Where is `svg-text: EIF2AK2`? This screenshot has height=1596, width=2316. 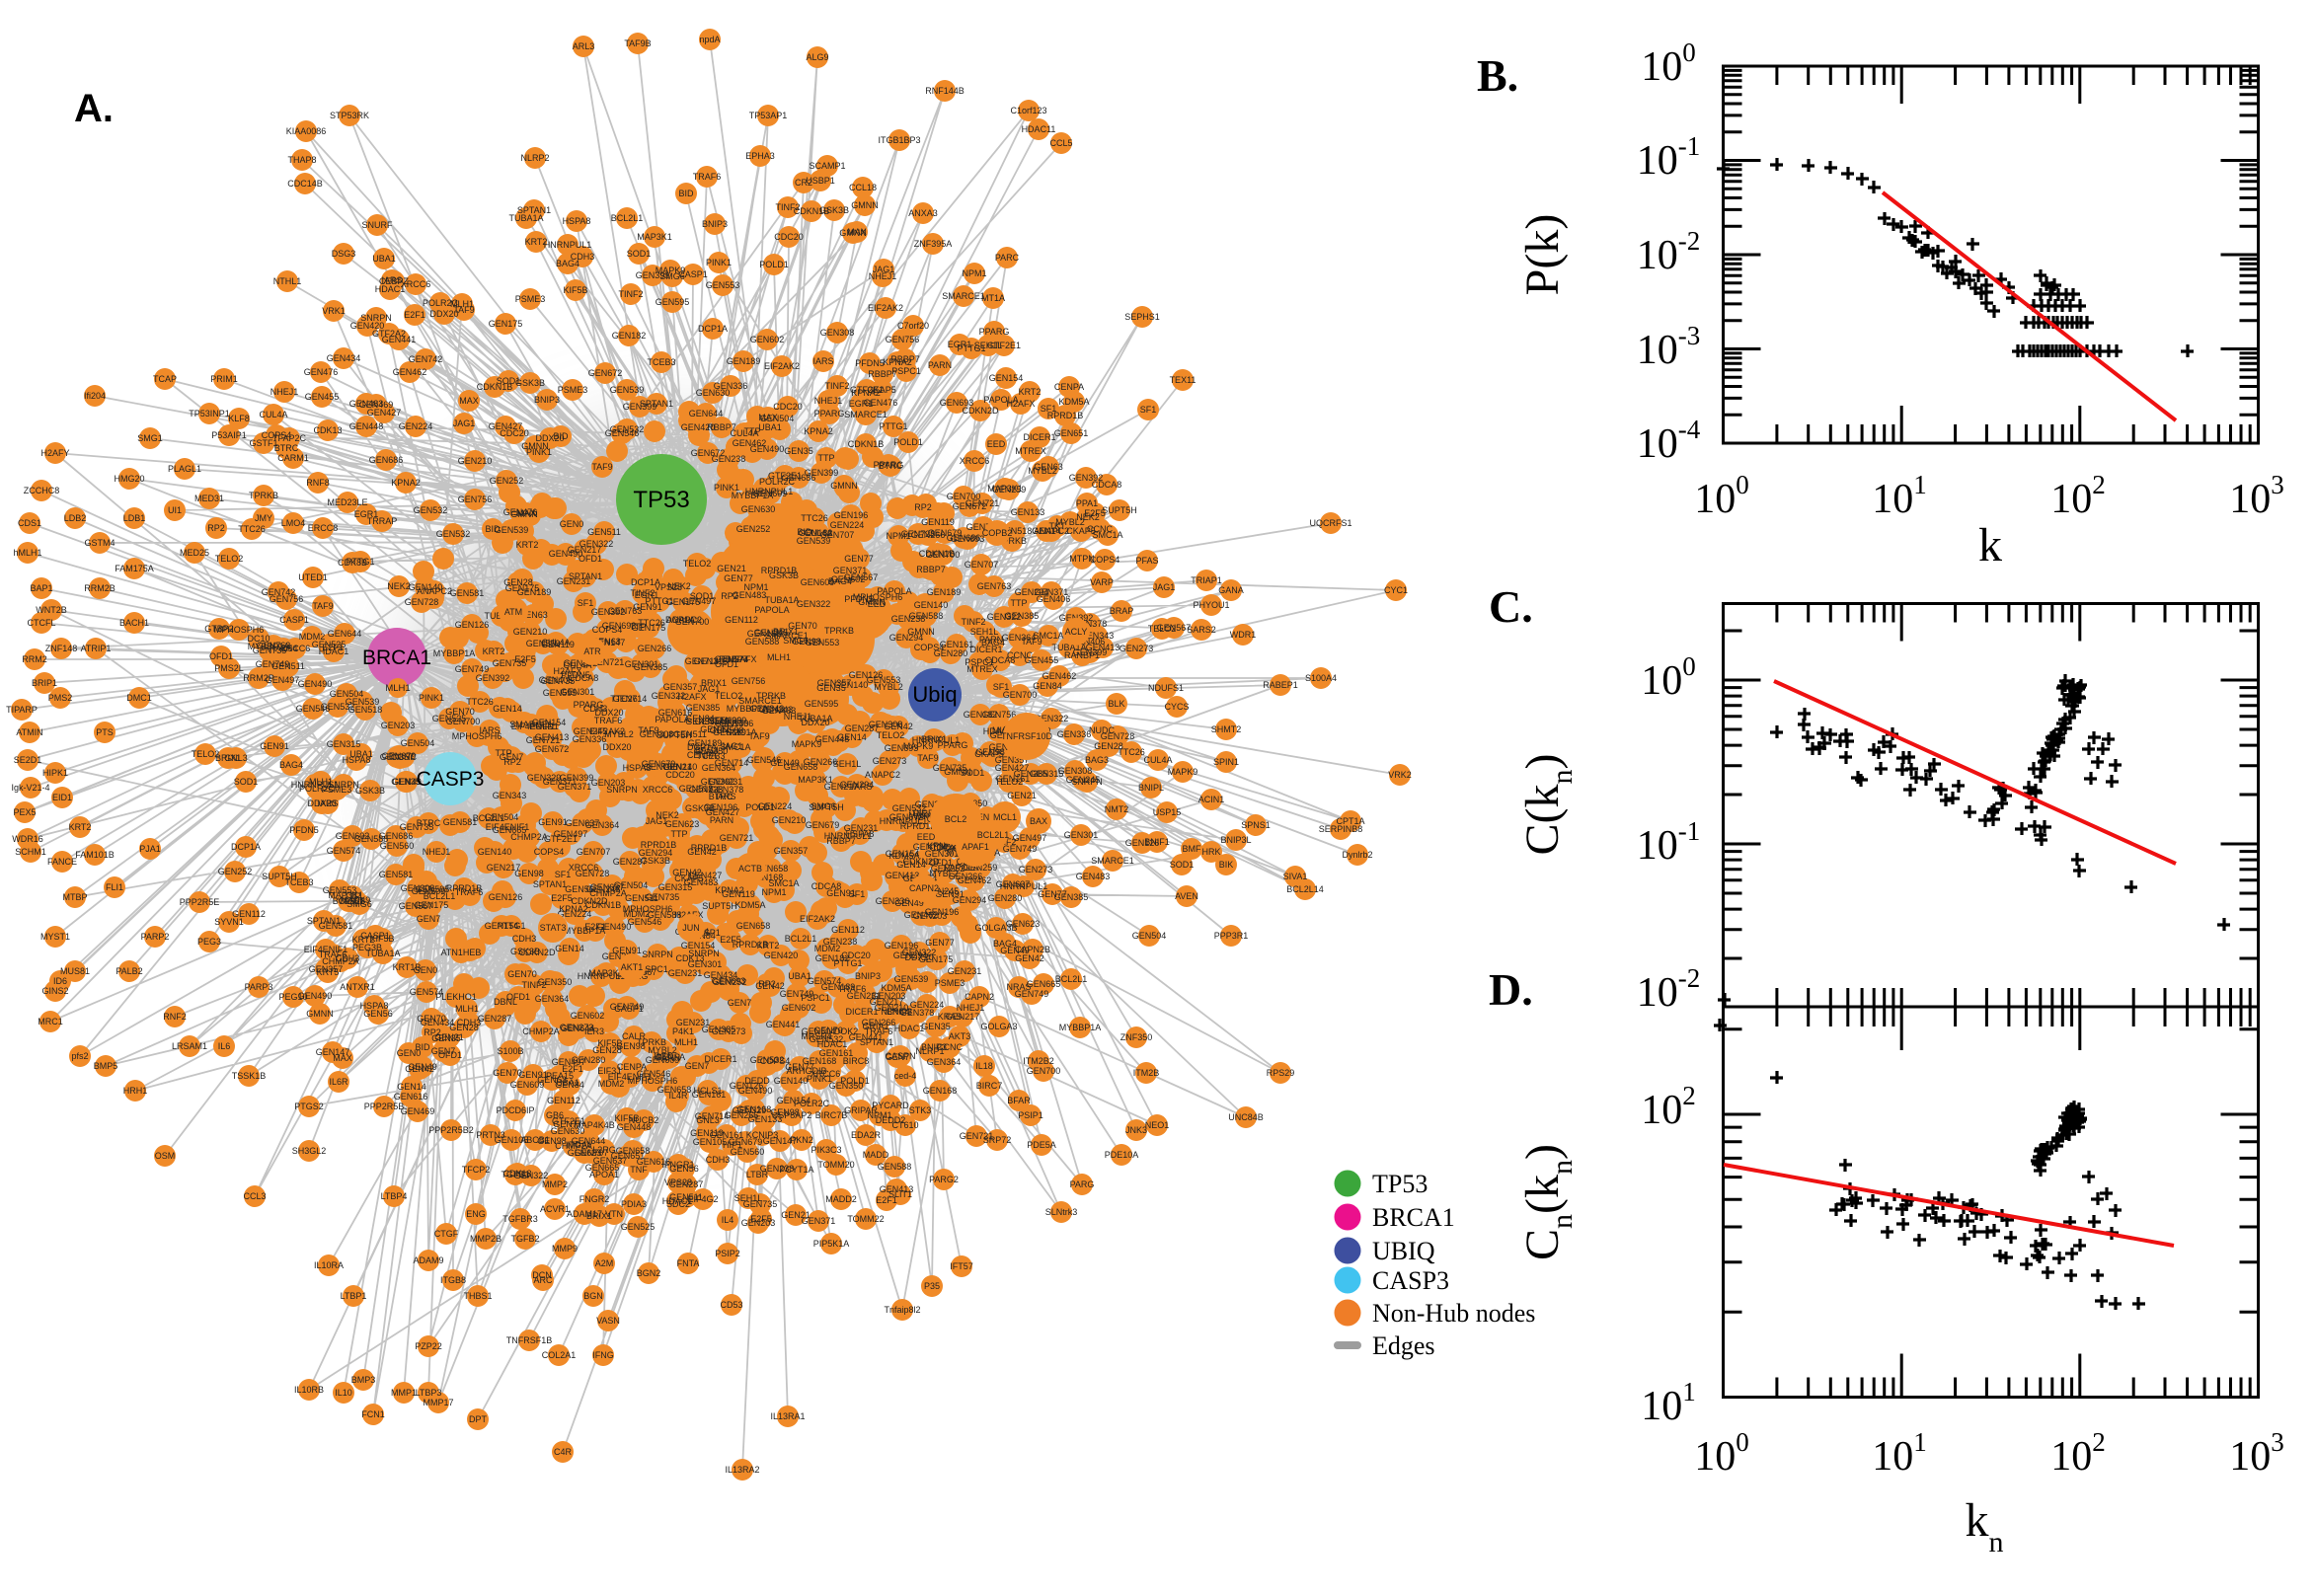 svg-text: EIF2AK2 is located at coordinates (817, 919).